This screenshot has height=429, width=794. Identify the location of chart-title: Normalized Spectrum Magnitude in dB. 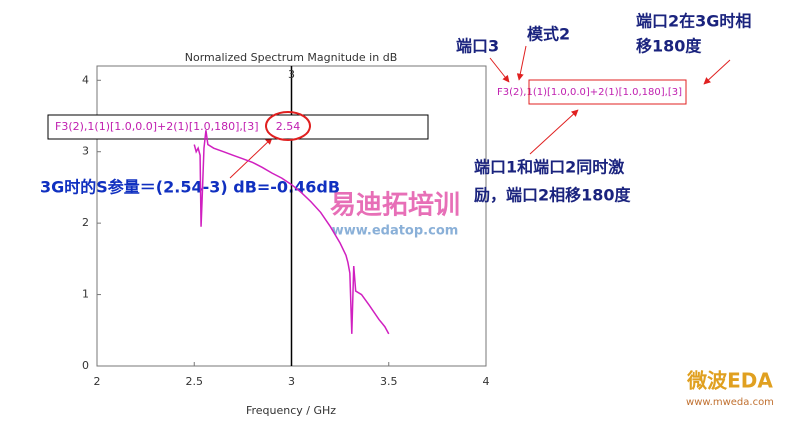
(291, 57).